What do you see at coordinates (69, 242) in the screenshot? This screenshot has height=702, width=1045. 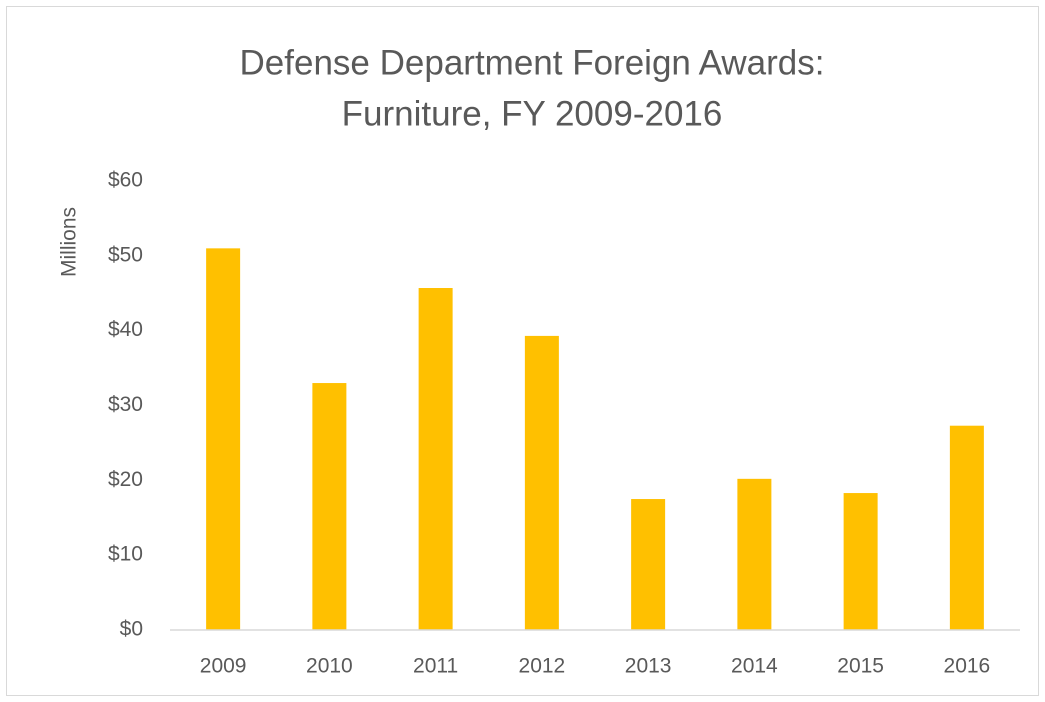 I see `y-axis-label: Millions` at bounding box center [69, 242].